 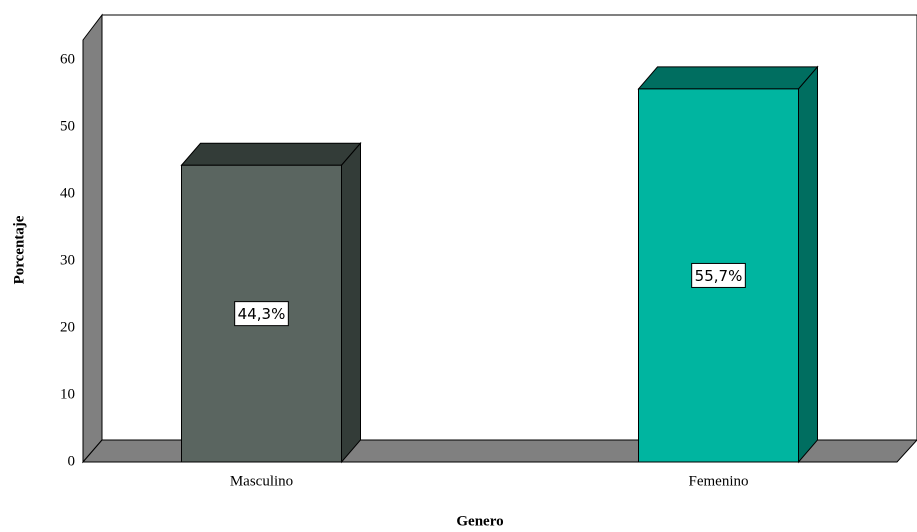 I want to click on value-label: 44,3%, so click(x=262, y=314).